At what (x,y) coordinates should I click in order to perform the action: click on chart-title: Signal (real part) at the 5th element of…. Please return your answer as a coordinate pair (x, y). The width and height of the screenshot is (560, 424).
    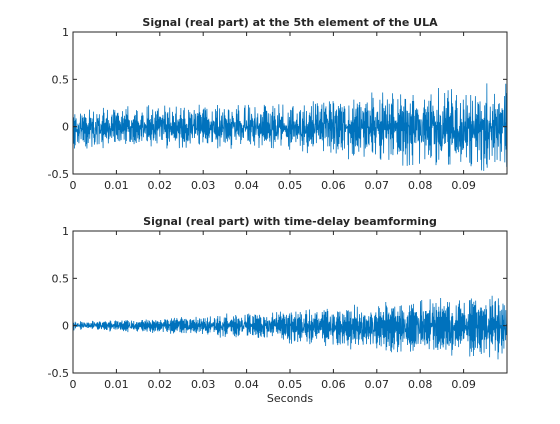
    Looking at the image, I should click on (290, 22).